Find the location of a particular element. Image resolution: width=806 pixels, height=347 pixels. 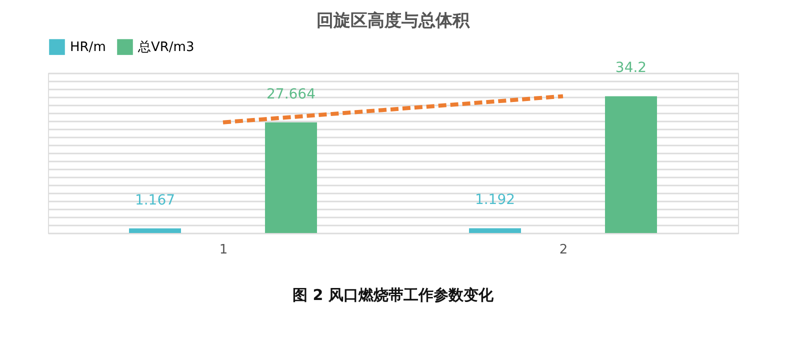

x-tick-label: 2 is located at coordinates (563, 250).